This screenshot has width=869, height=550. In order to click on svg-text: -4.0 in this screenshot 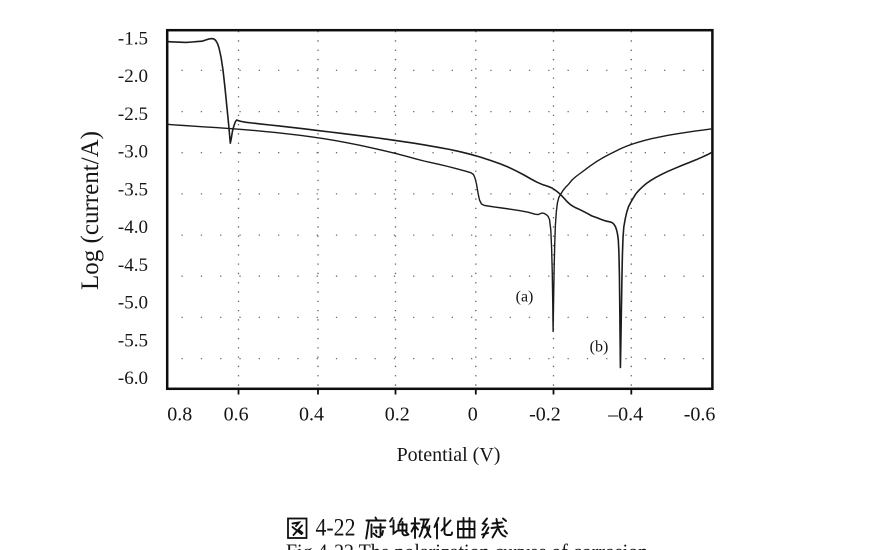, I will do `click(133, 227)`.